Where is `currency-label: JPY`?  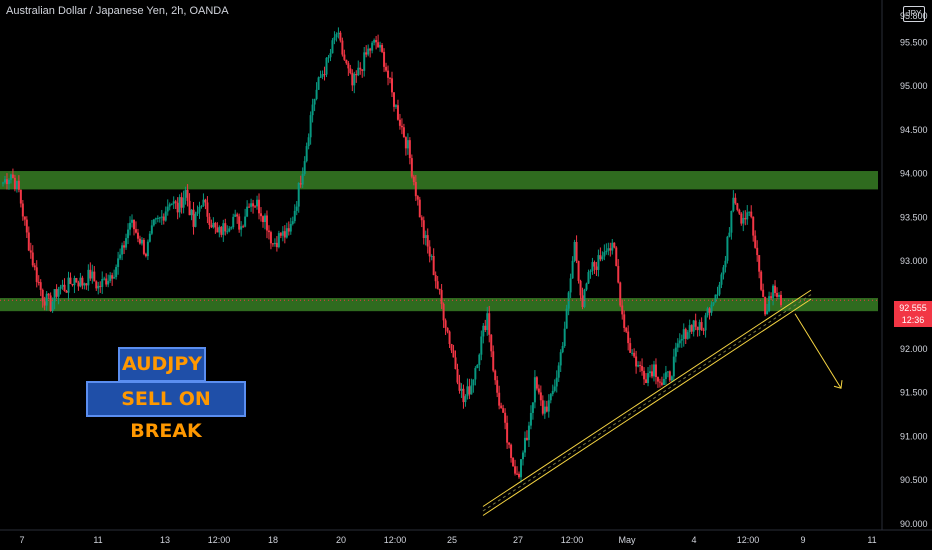 currency-label: JPY is located at coordinates (914, 14).